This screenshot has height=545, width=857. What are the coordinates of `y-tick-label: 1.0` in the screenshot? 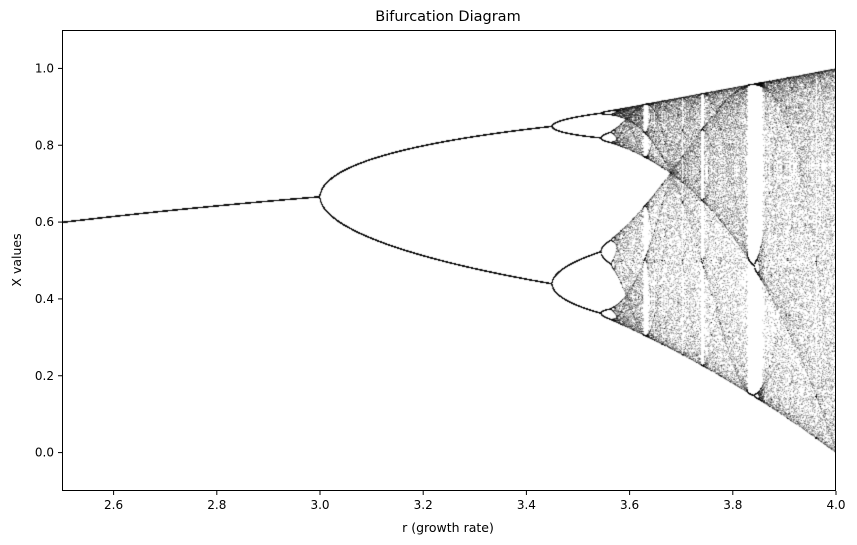 It's located at (44, 68).